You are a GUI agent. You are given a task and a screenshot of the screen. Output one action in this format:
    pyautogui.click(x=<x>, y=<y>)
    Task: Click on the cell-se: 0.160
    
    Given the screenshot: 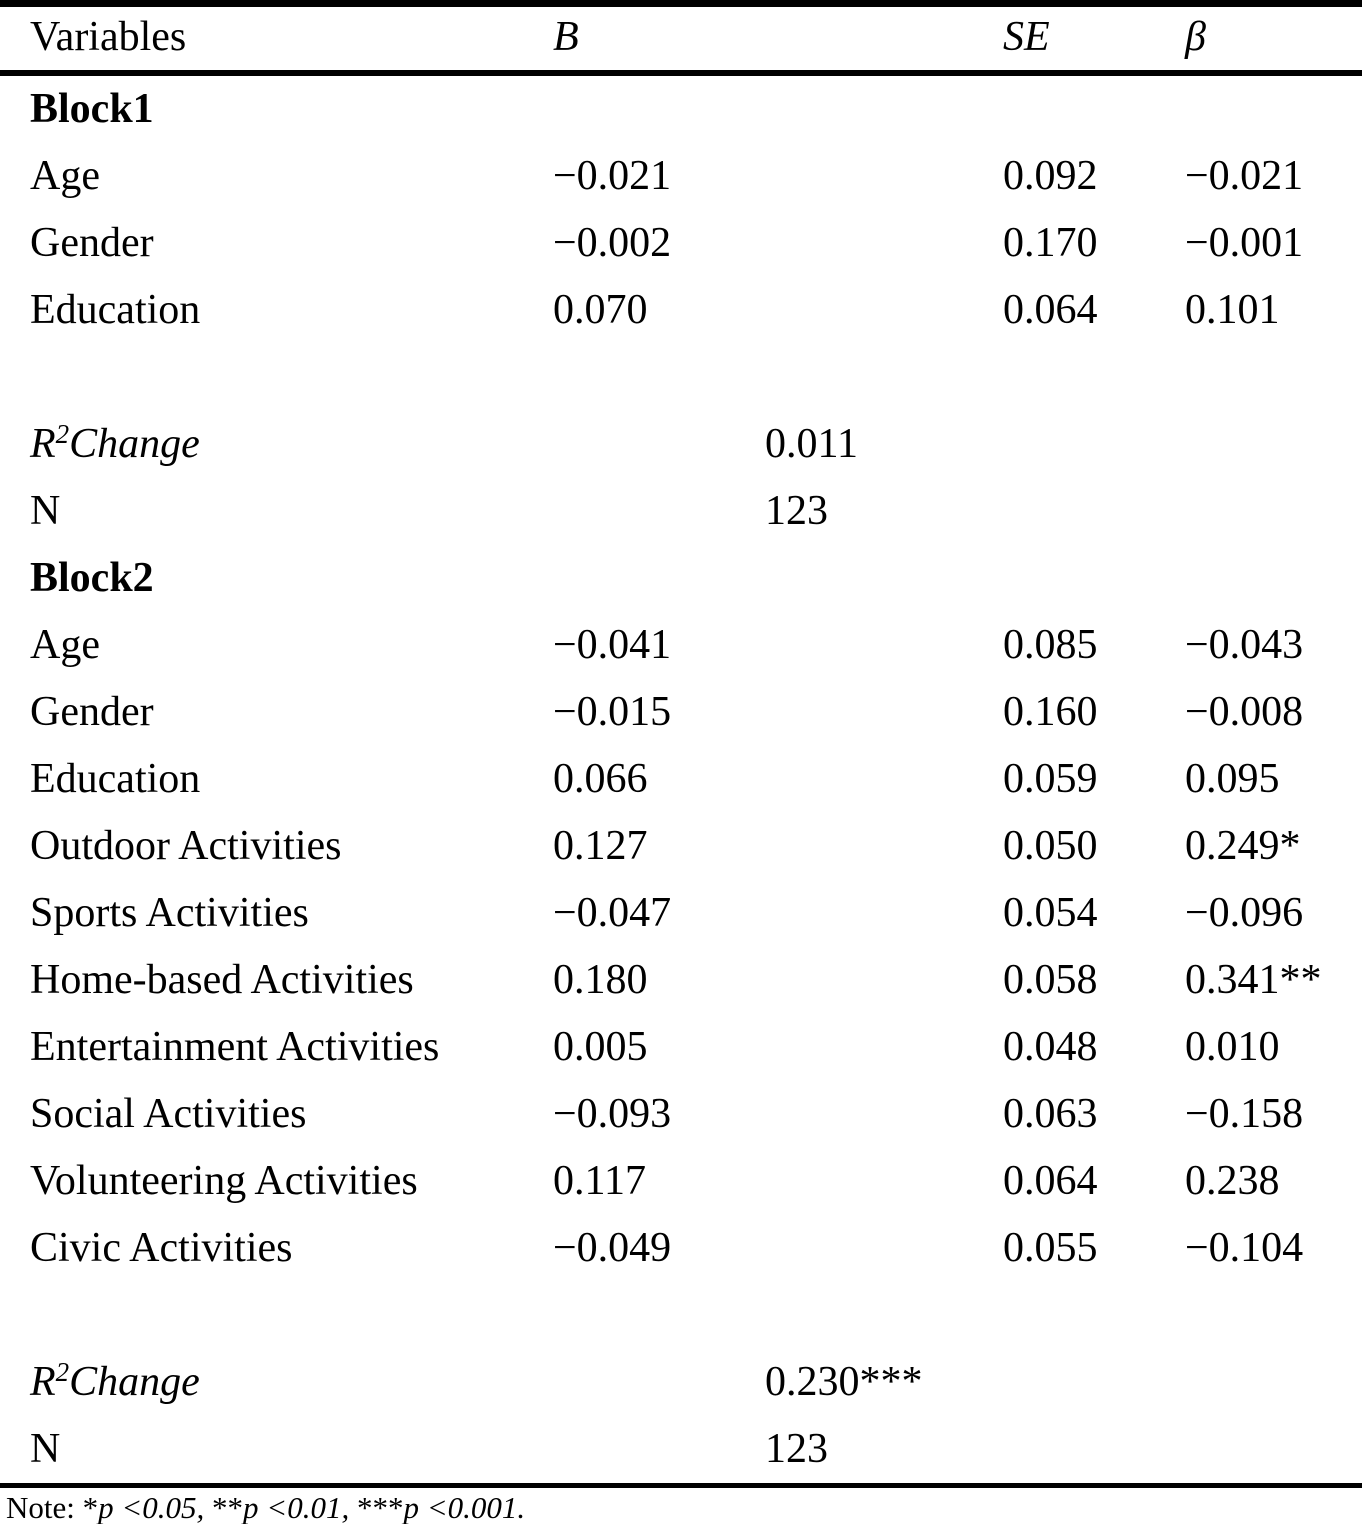 What is the action you would take?
    pyautogui.click(x=1050, y=712)
    